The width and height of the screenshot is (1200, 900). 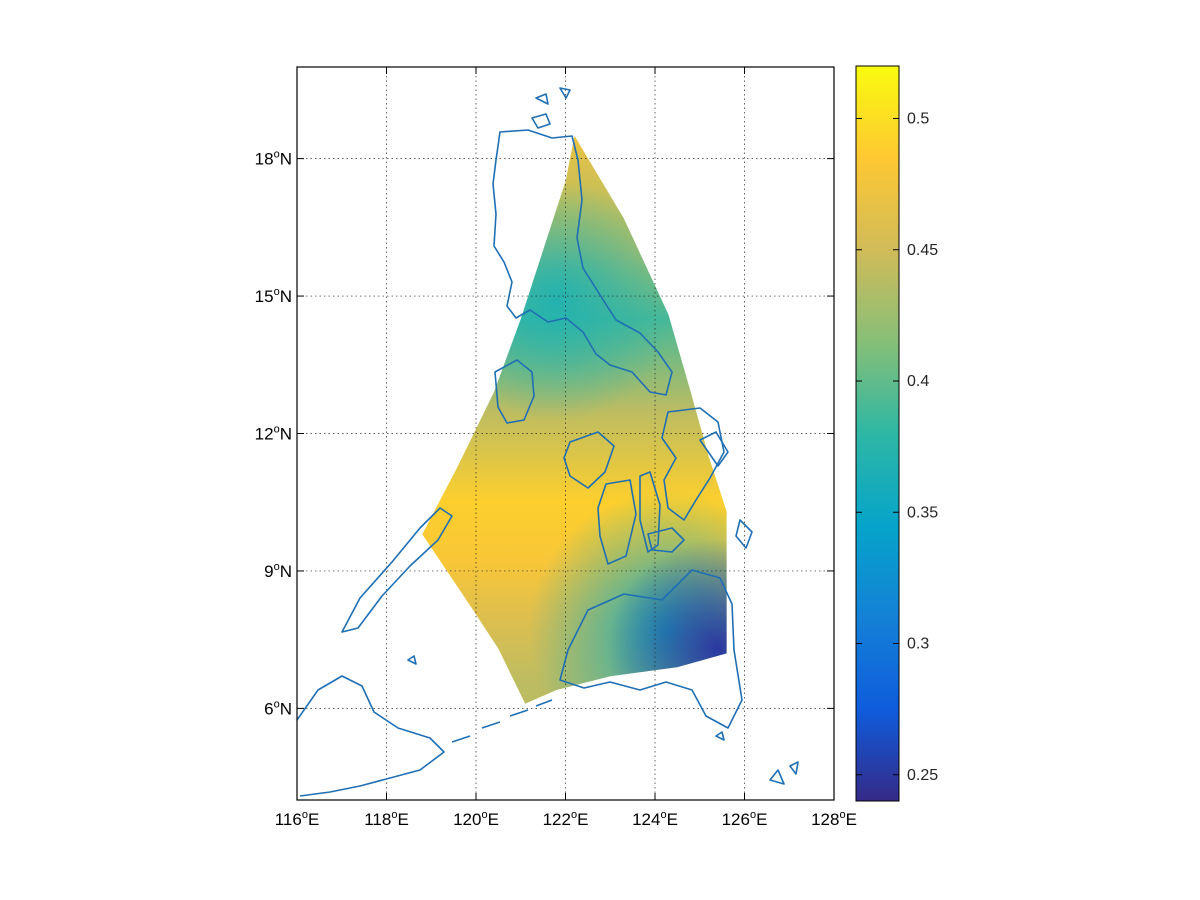 What do you see at coordinates (922, 250) in the screenshot?
I see `colorbar-tick-label: 0.45` at bounding box center [922, 250].